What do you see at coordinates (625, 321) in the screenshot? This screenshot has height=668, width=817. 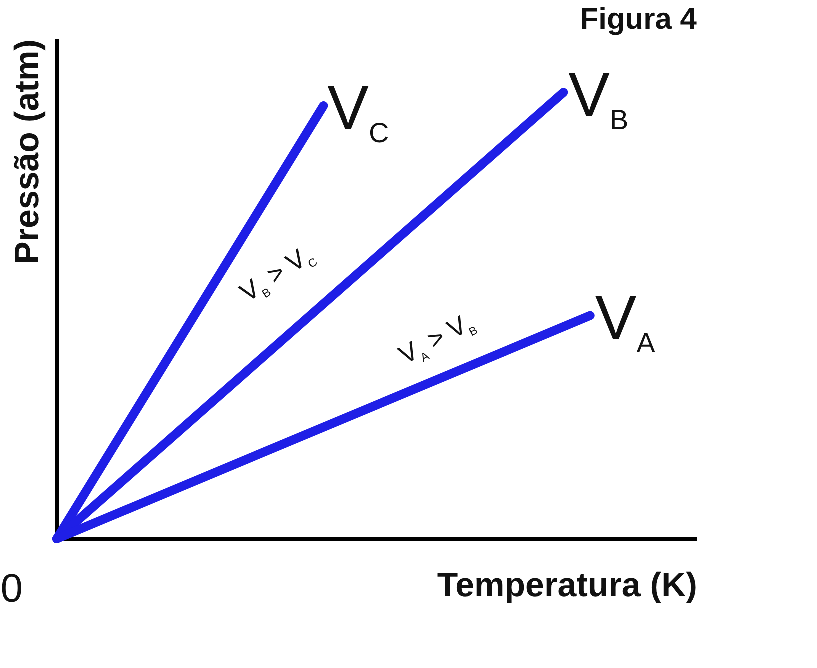 I see `series-name: V$_{A}$` at bounding box center [625, 321].